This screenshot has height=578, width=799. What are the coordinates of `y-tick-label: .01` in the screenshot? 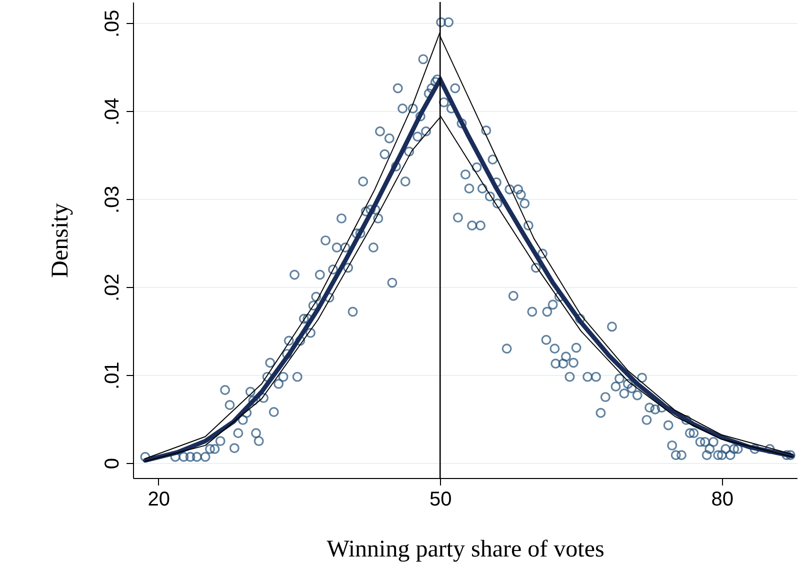 It's located at (113, 376).